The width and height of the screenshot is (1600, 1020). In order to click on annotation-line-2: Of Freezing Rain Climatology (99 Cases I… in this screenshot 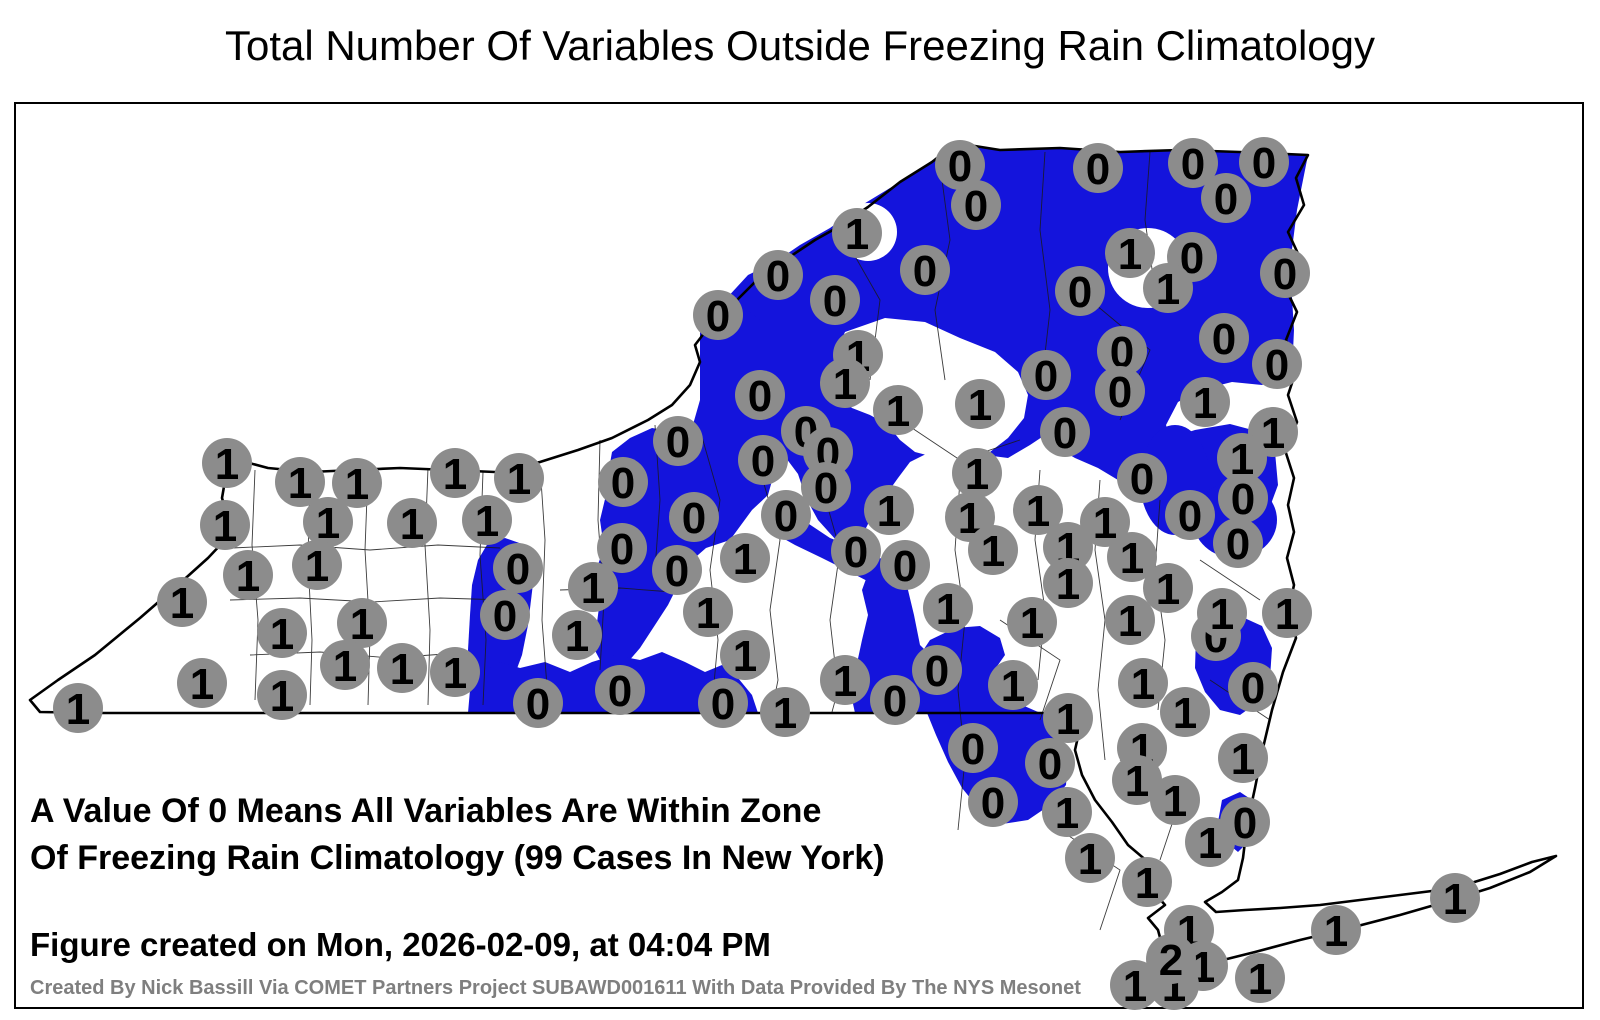, I will do `click(457, 857)`.